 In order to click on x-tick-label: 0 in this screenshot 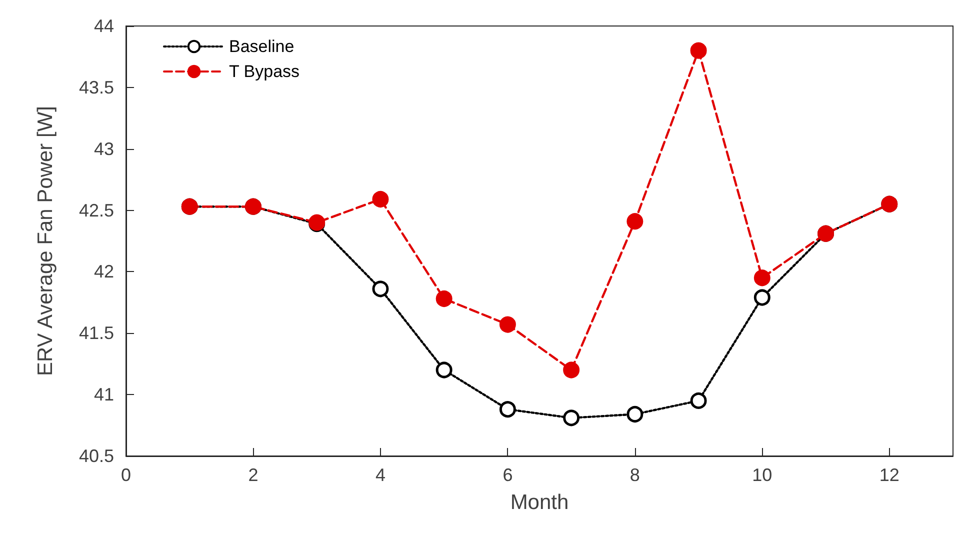, I will do `click(126, 475)`.